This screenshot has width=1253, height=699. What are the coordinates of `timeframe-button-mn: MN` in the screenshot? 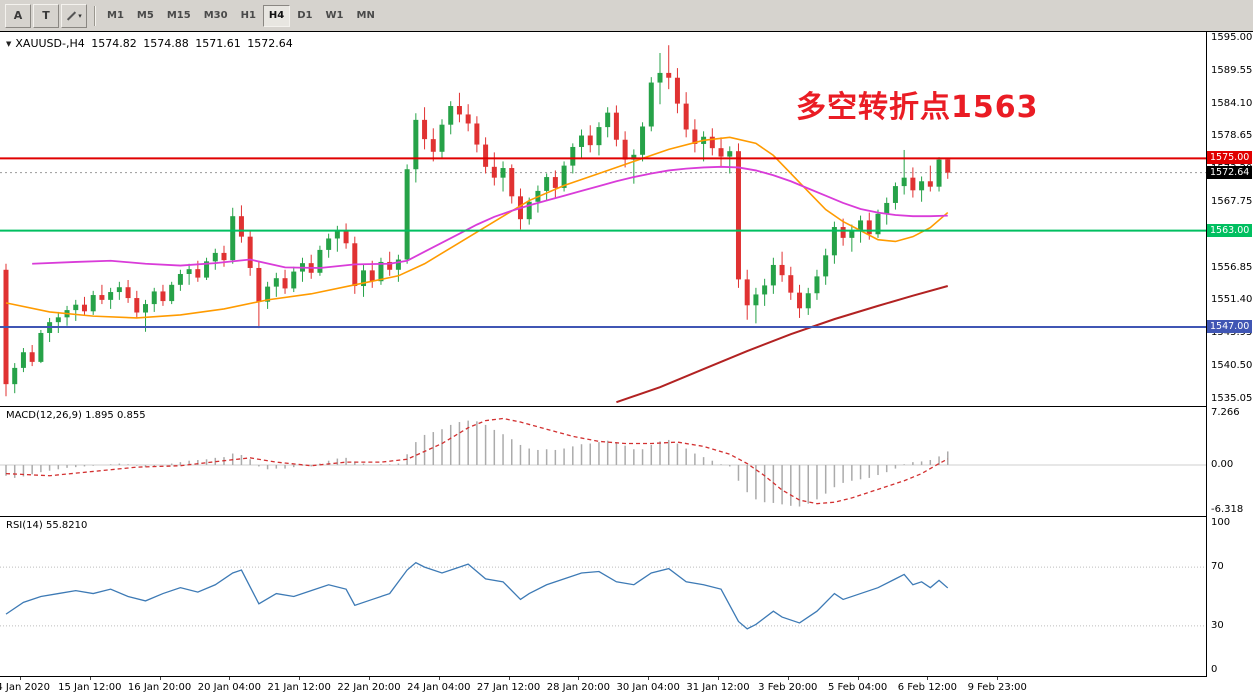 It's located at (365, 15).